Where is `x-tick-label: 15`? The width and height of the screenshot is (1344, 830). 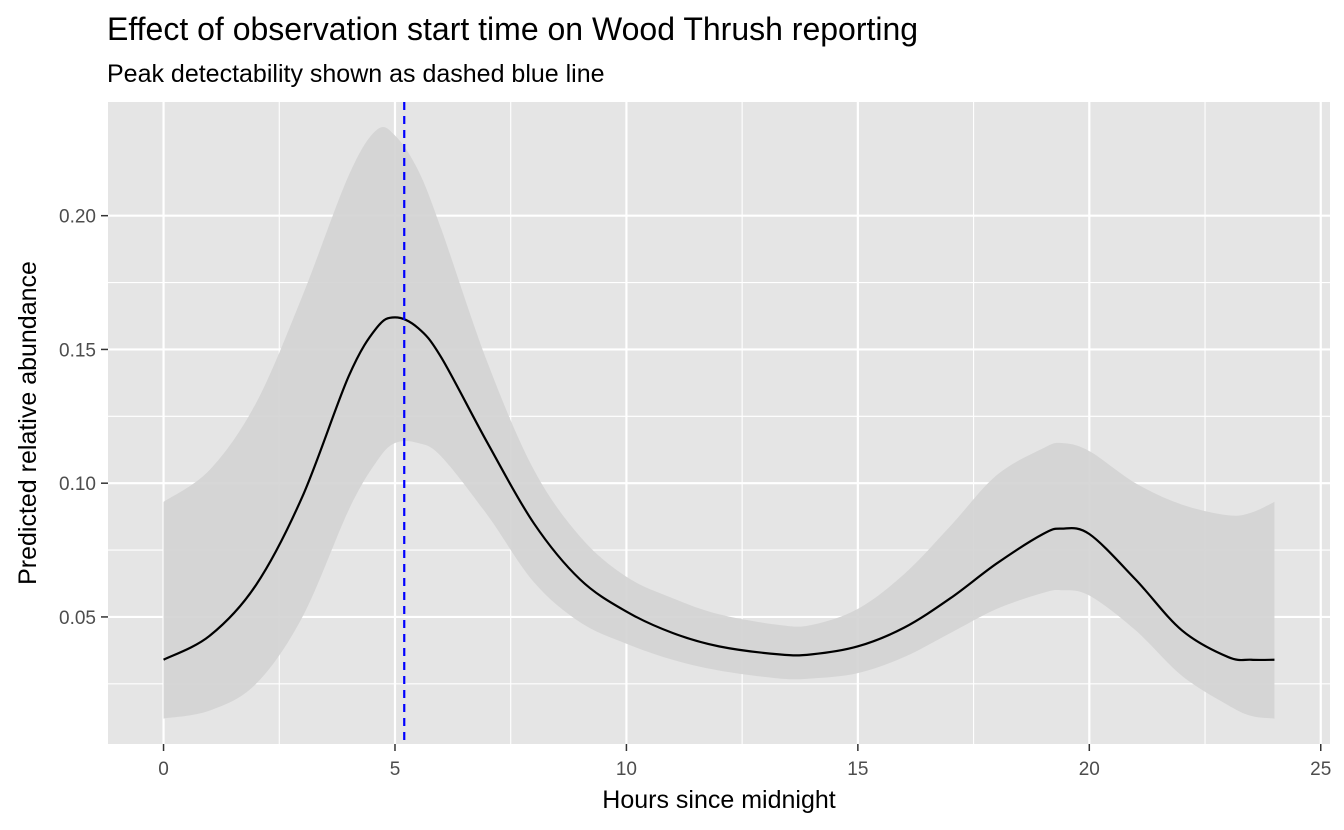
x-tick-label: 15 is located at coordinates (857, 769).